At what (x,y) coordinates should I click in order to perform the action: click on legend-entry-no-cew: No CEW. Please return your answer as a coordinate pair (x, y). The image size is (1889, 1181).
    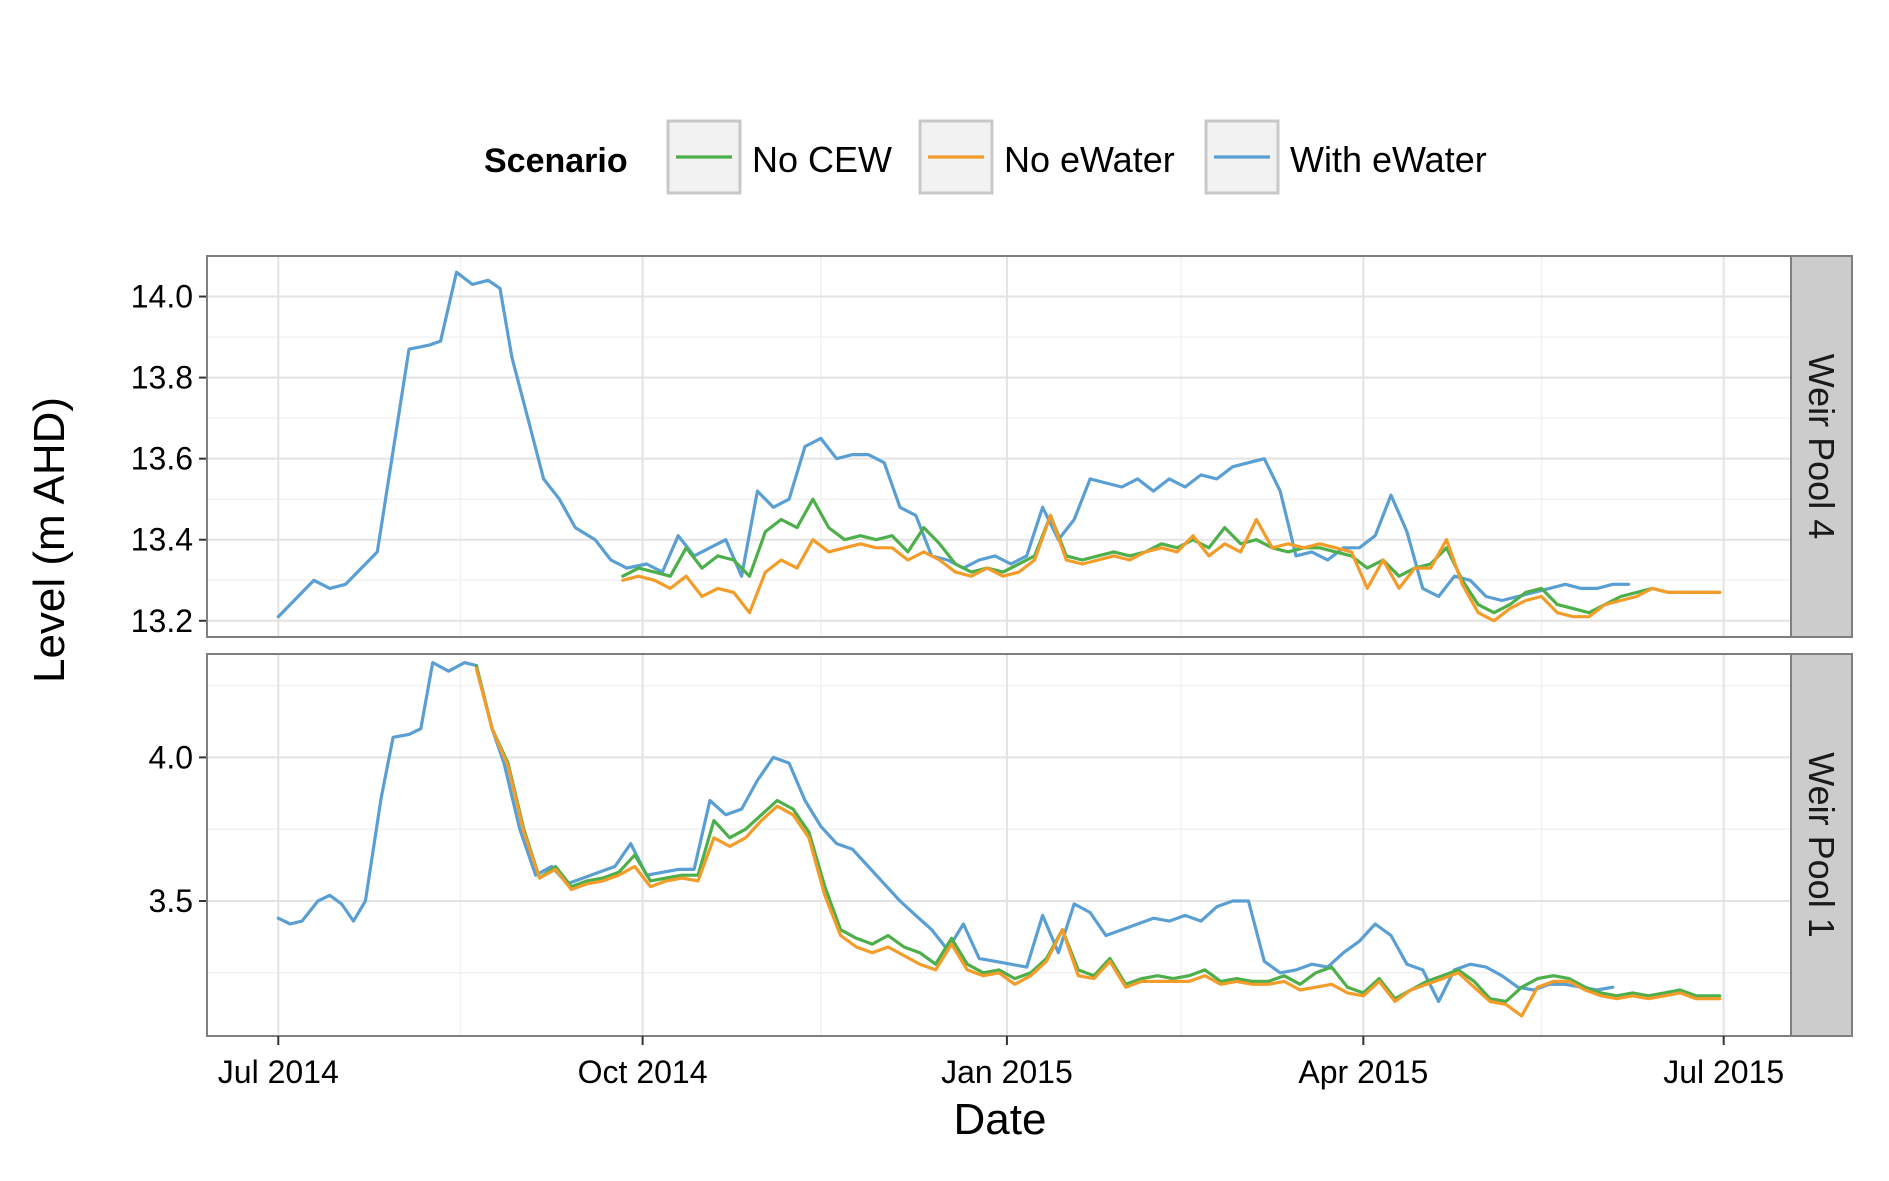
    Looking at the image, I should click on (779, 157).